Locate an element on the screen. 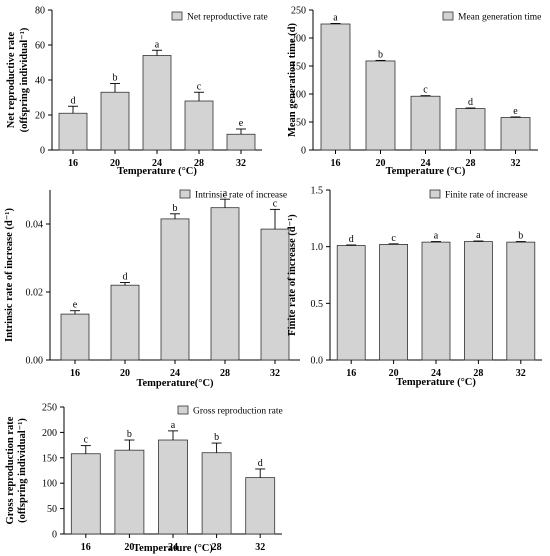 The image size is (550, 556). legend: Net reproductive rate is located at coordinates (219, 17).